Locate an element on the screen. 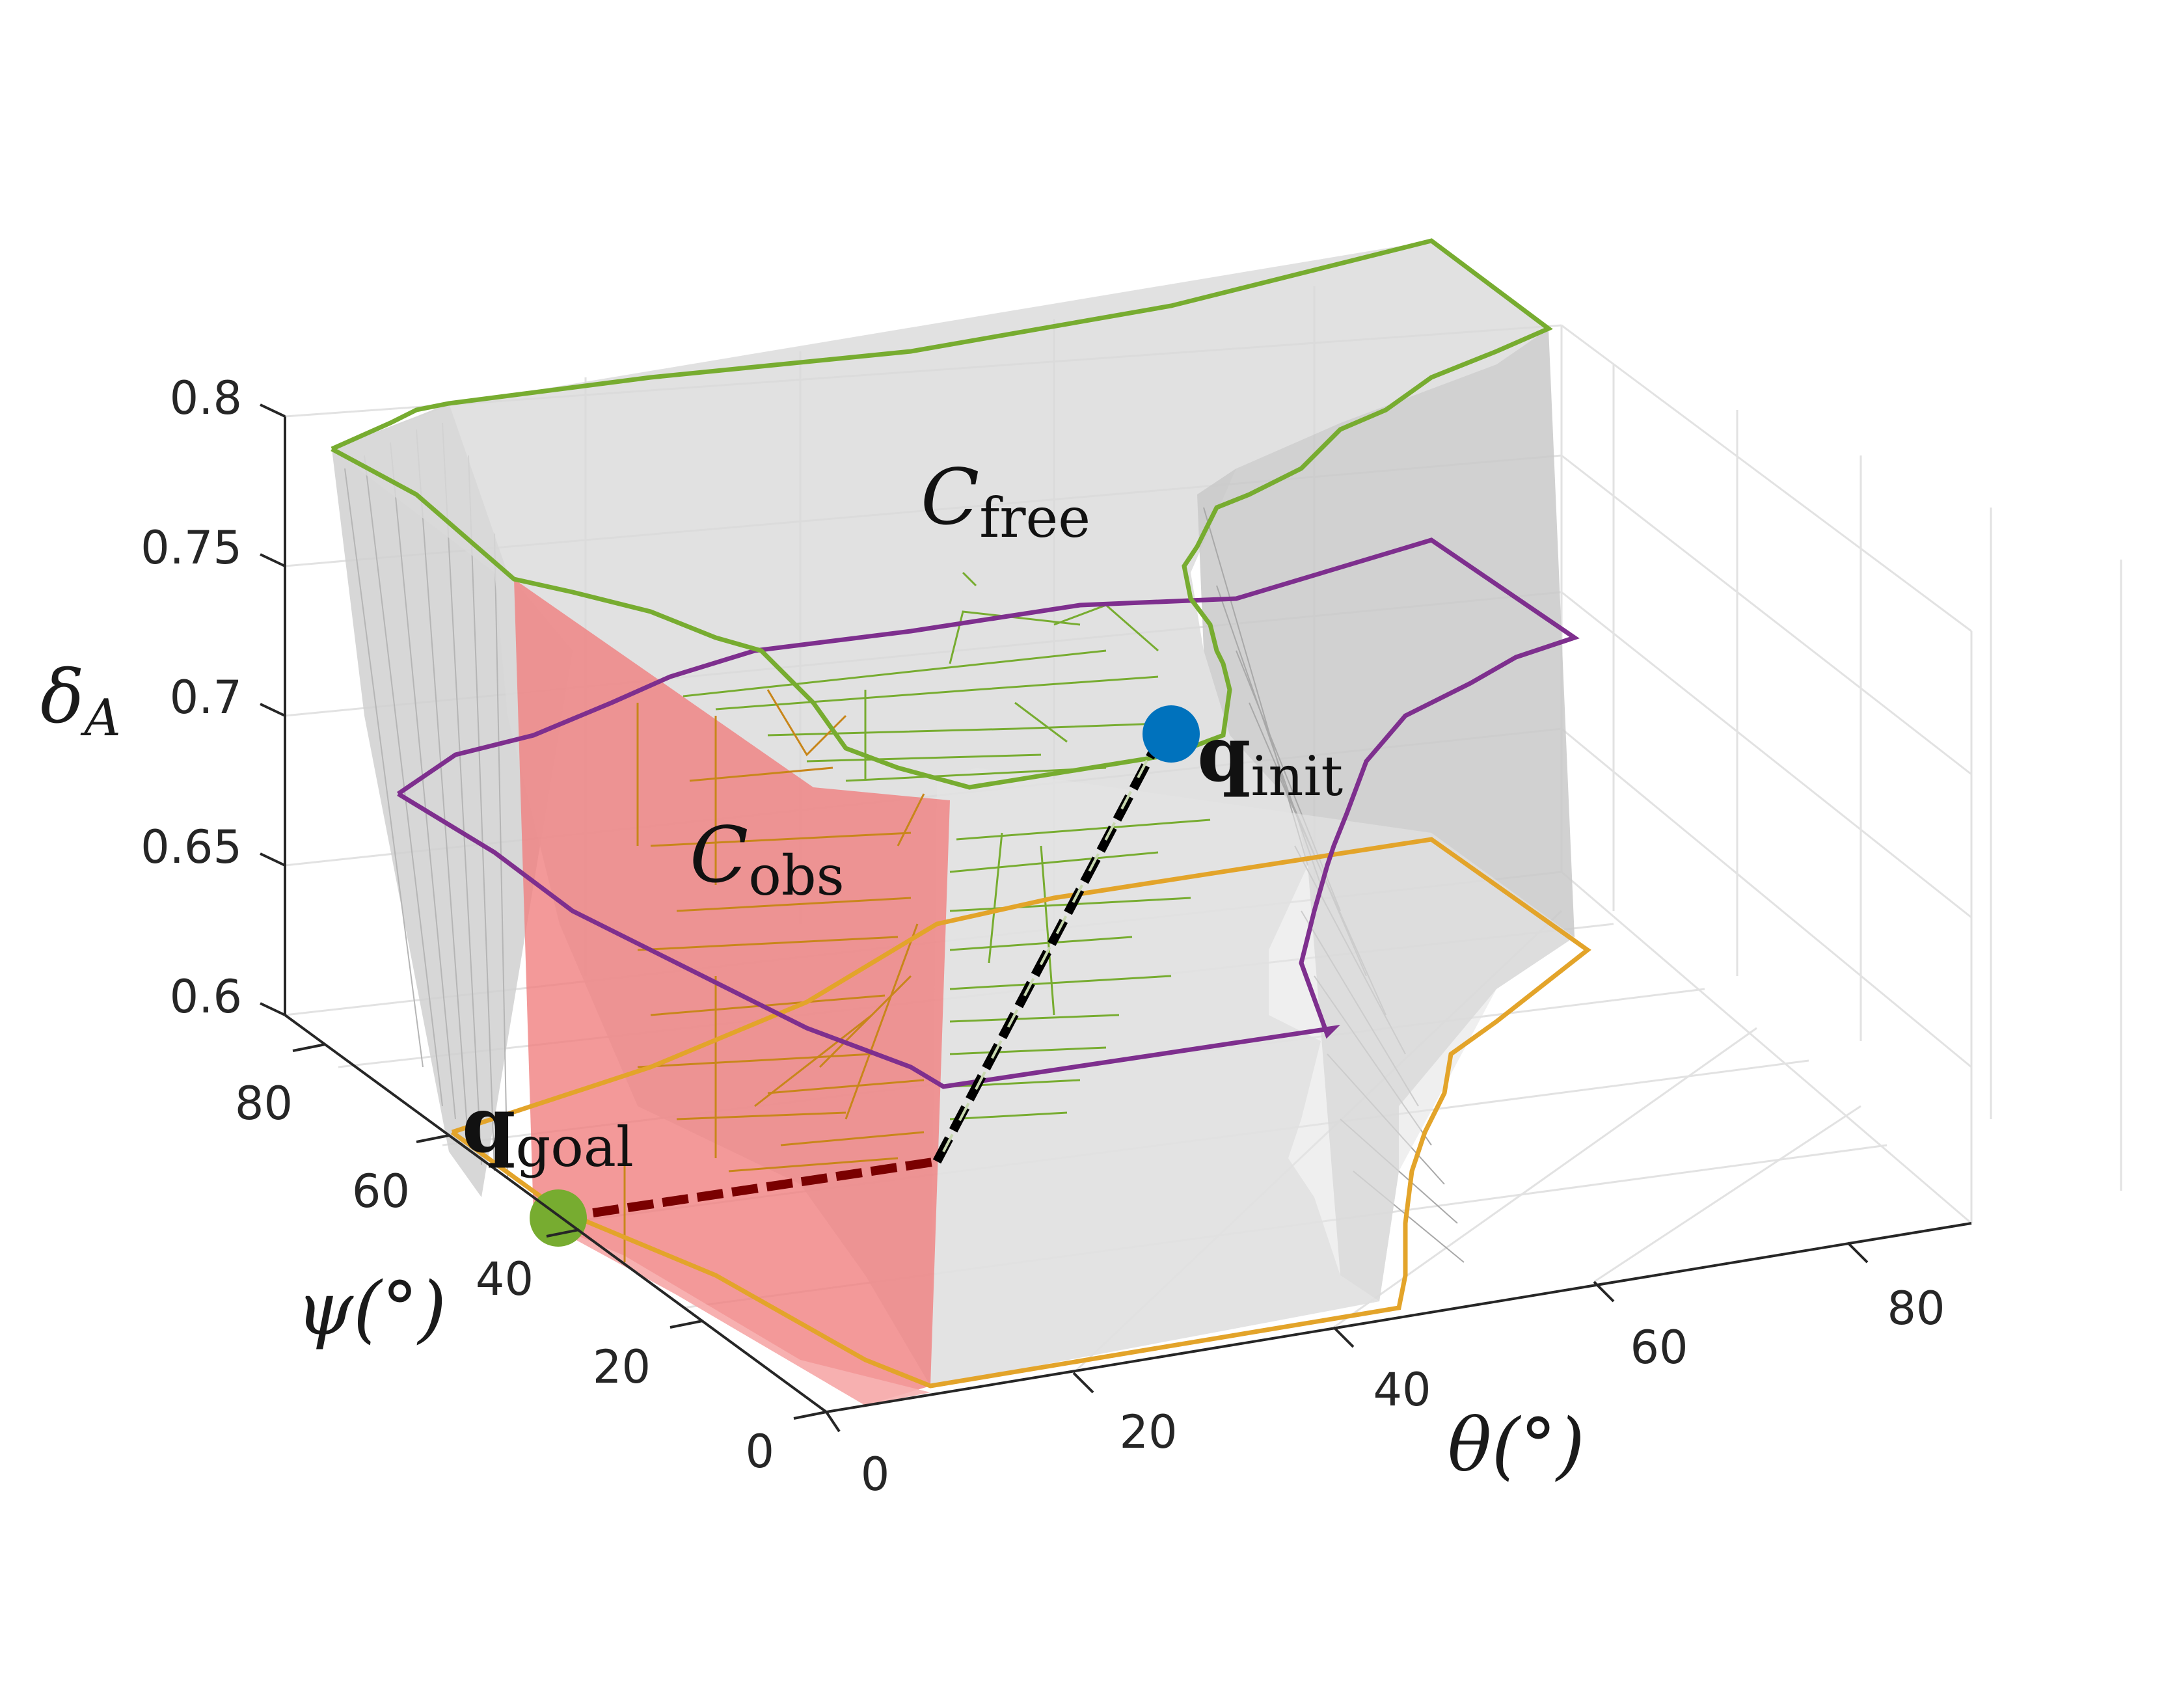  free-space-label: Cfree is located at coordinates (1005, 501).